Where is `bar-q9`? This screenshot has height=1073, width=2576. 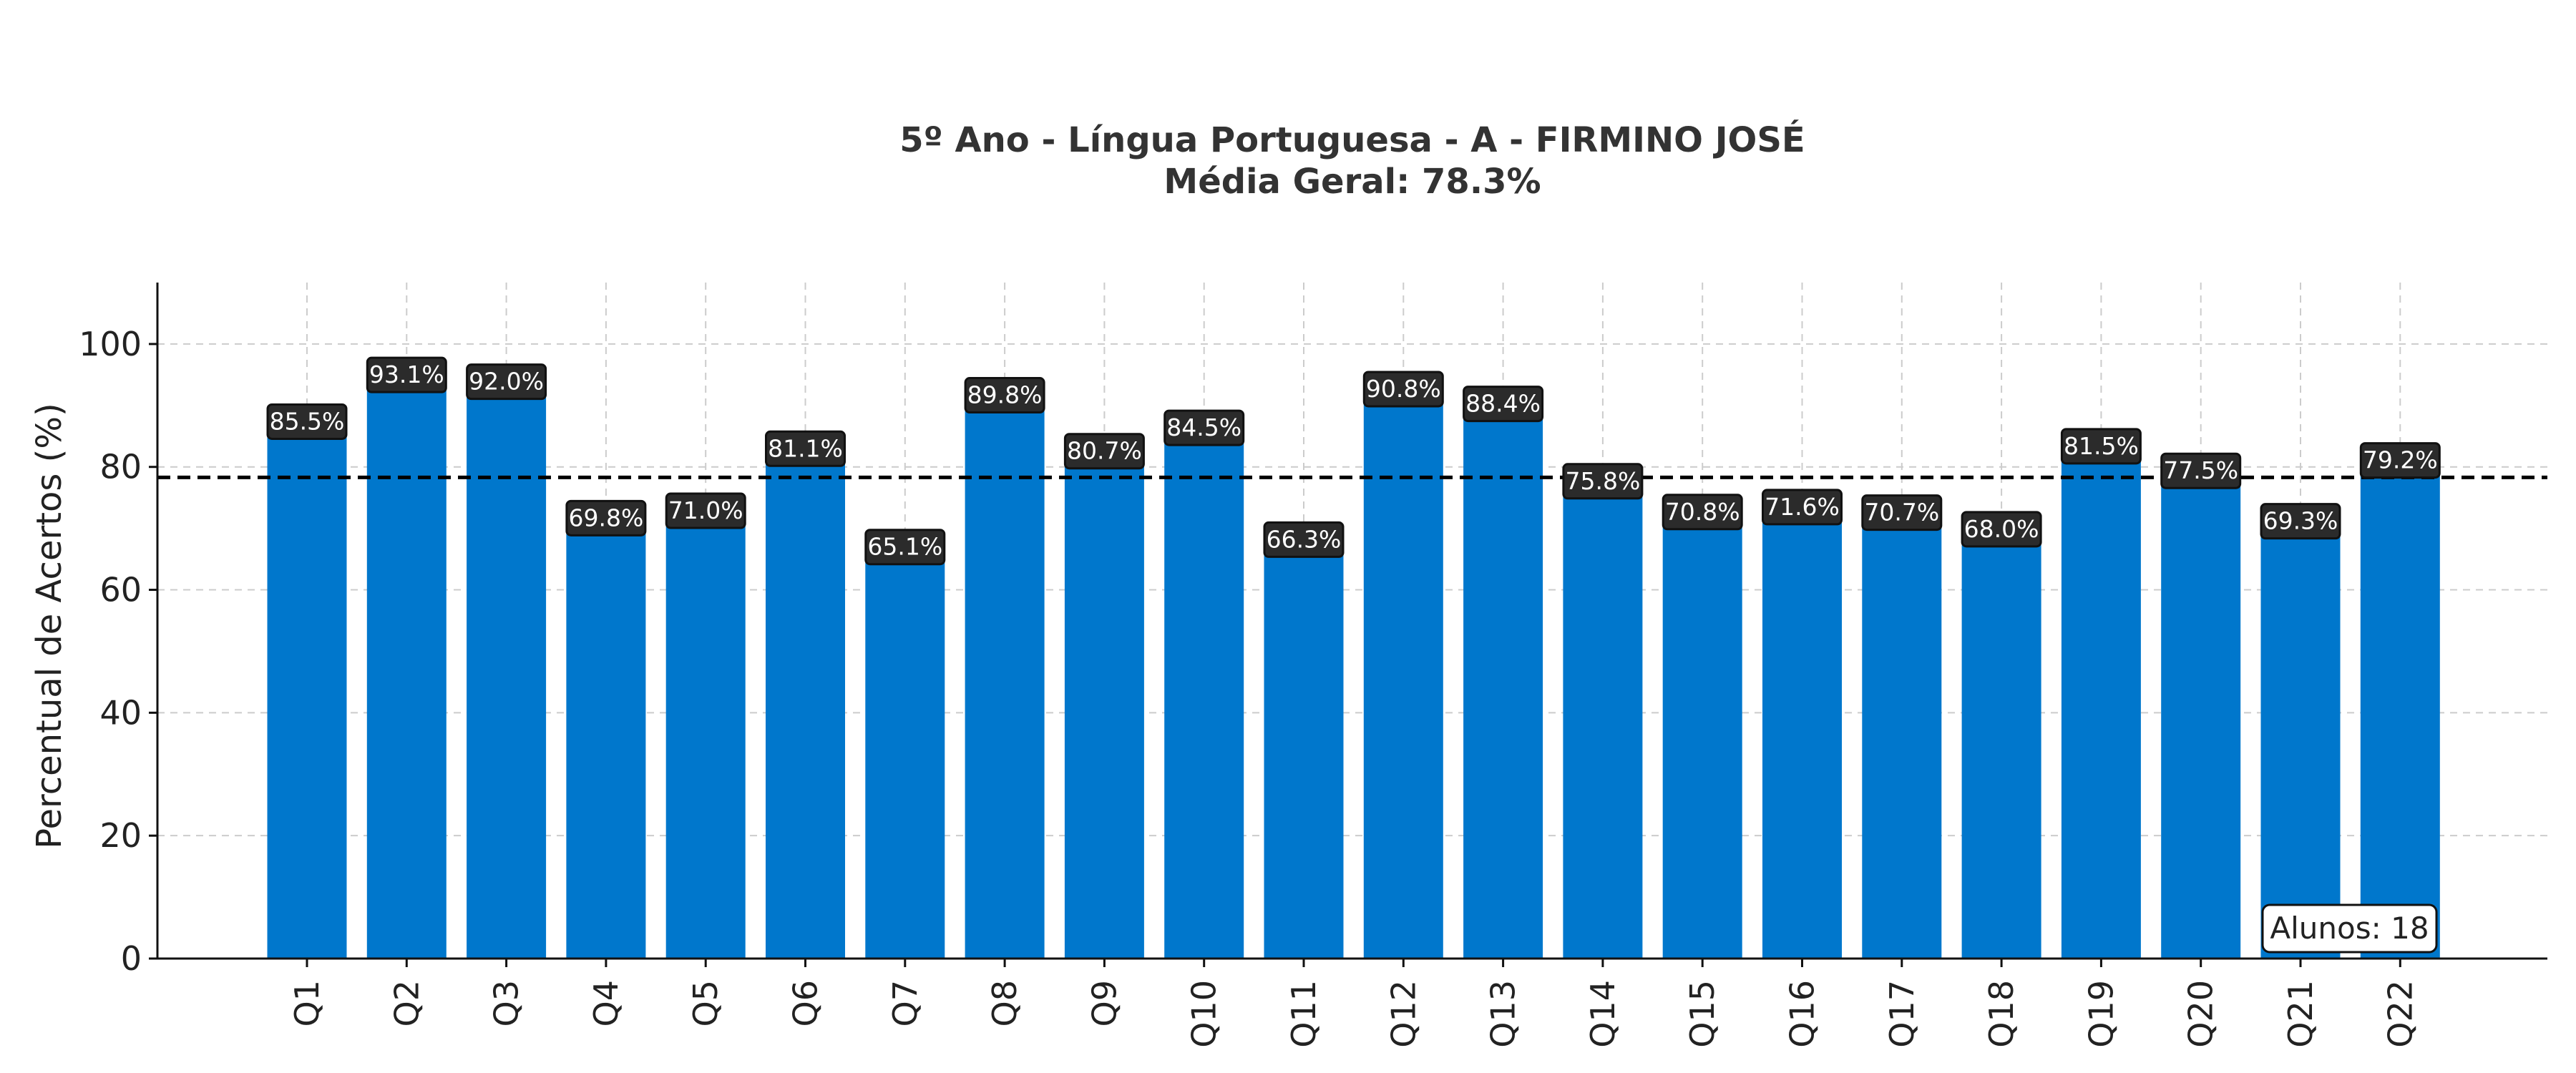 bar-q9 is located at coordinates (1104, 710).